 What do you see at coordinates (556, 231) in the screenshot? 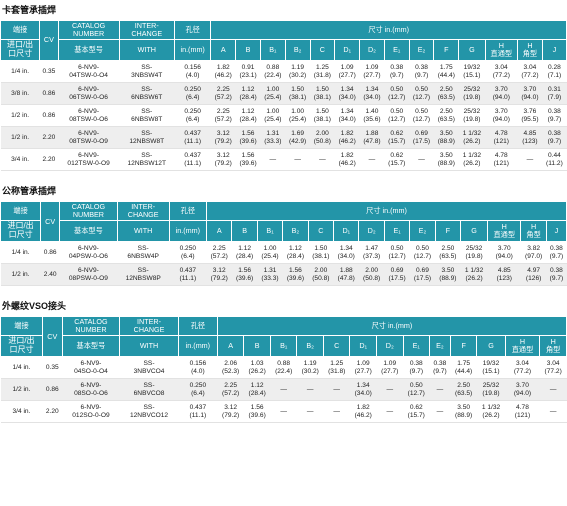
I see `header-cell: J` at bounding box center [556, 231].